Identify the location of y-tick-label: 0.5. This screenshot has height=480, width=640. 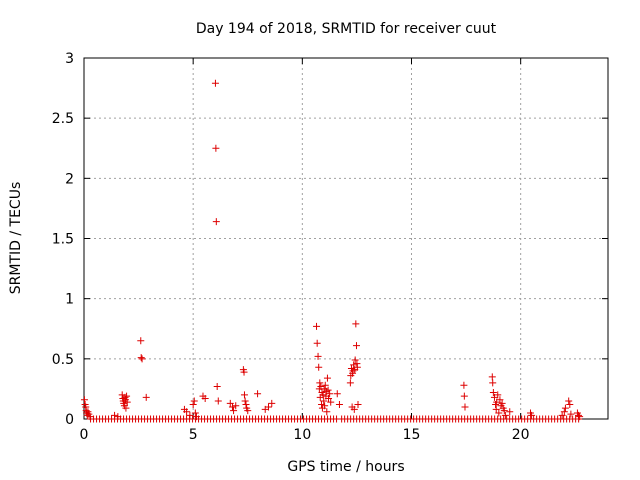
(63, 360).